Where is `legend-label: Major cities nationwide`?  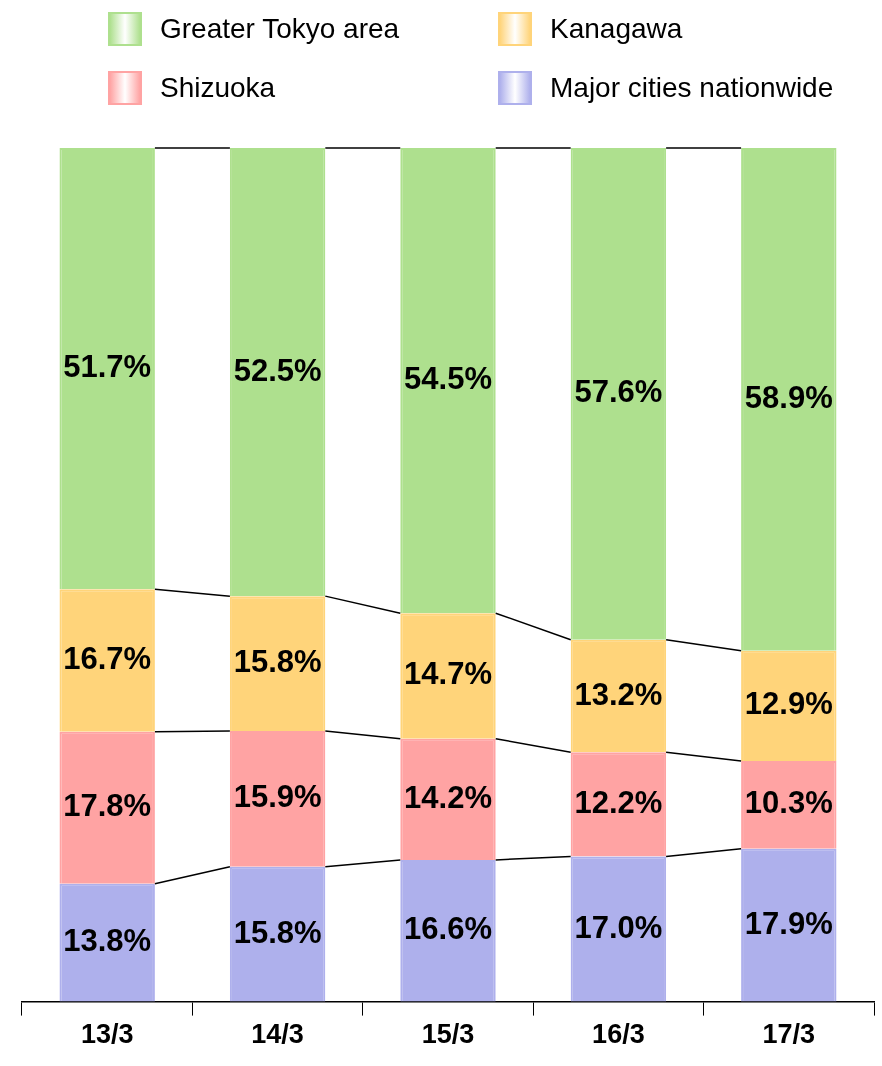
legend-label: Major cities nationwide is located at coordinates (692, 87).